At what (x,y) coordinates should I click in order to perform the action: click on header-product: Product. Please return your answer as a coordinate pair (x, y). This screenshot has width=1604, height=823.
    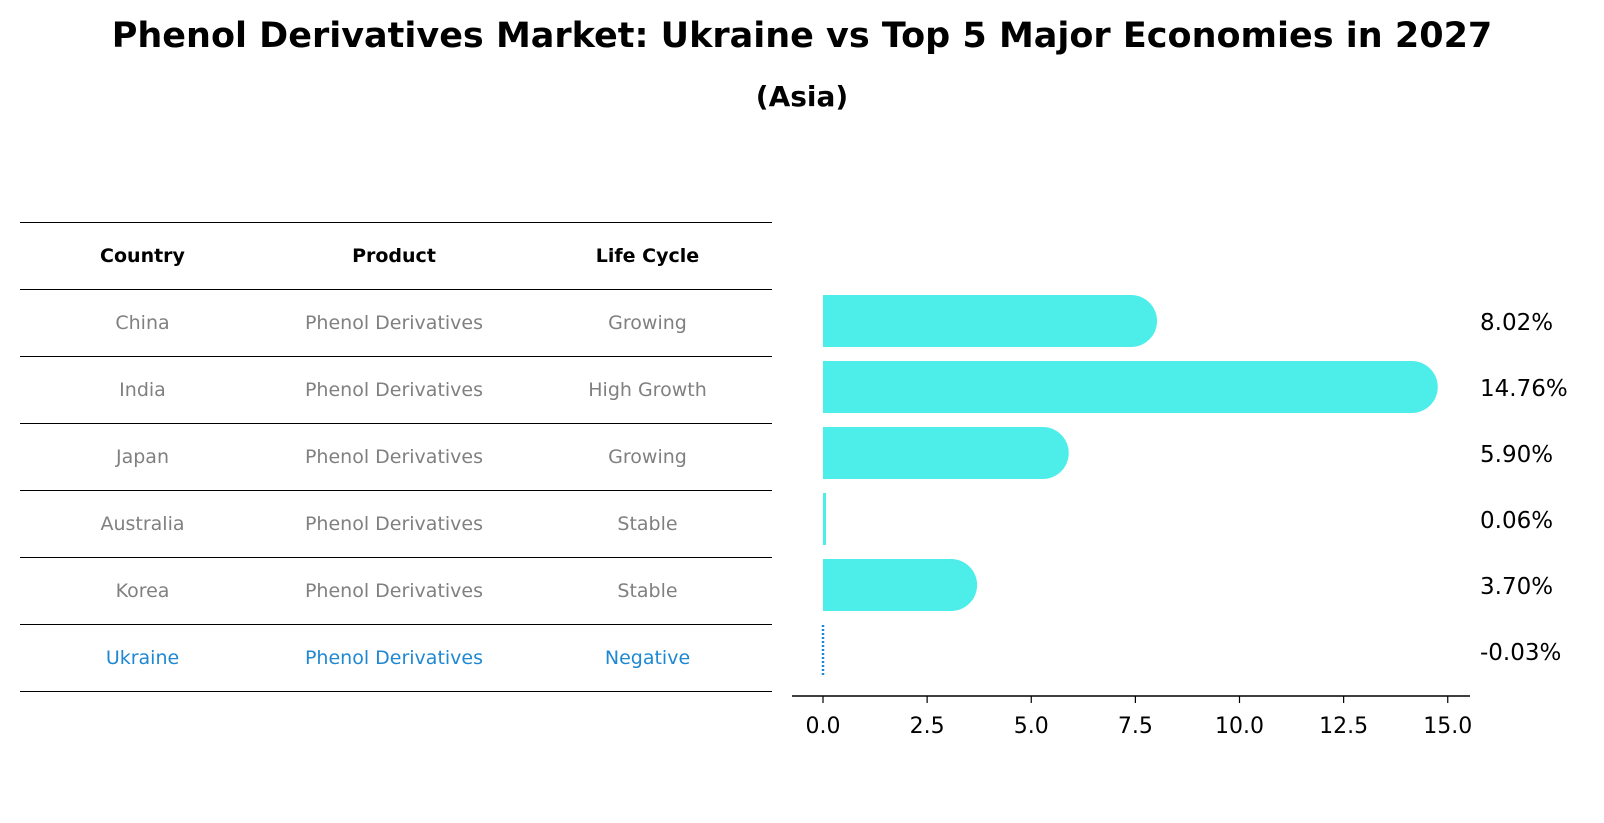
    Looking at the image, I should click on (394, 256).